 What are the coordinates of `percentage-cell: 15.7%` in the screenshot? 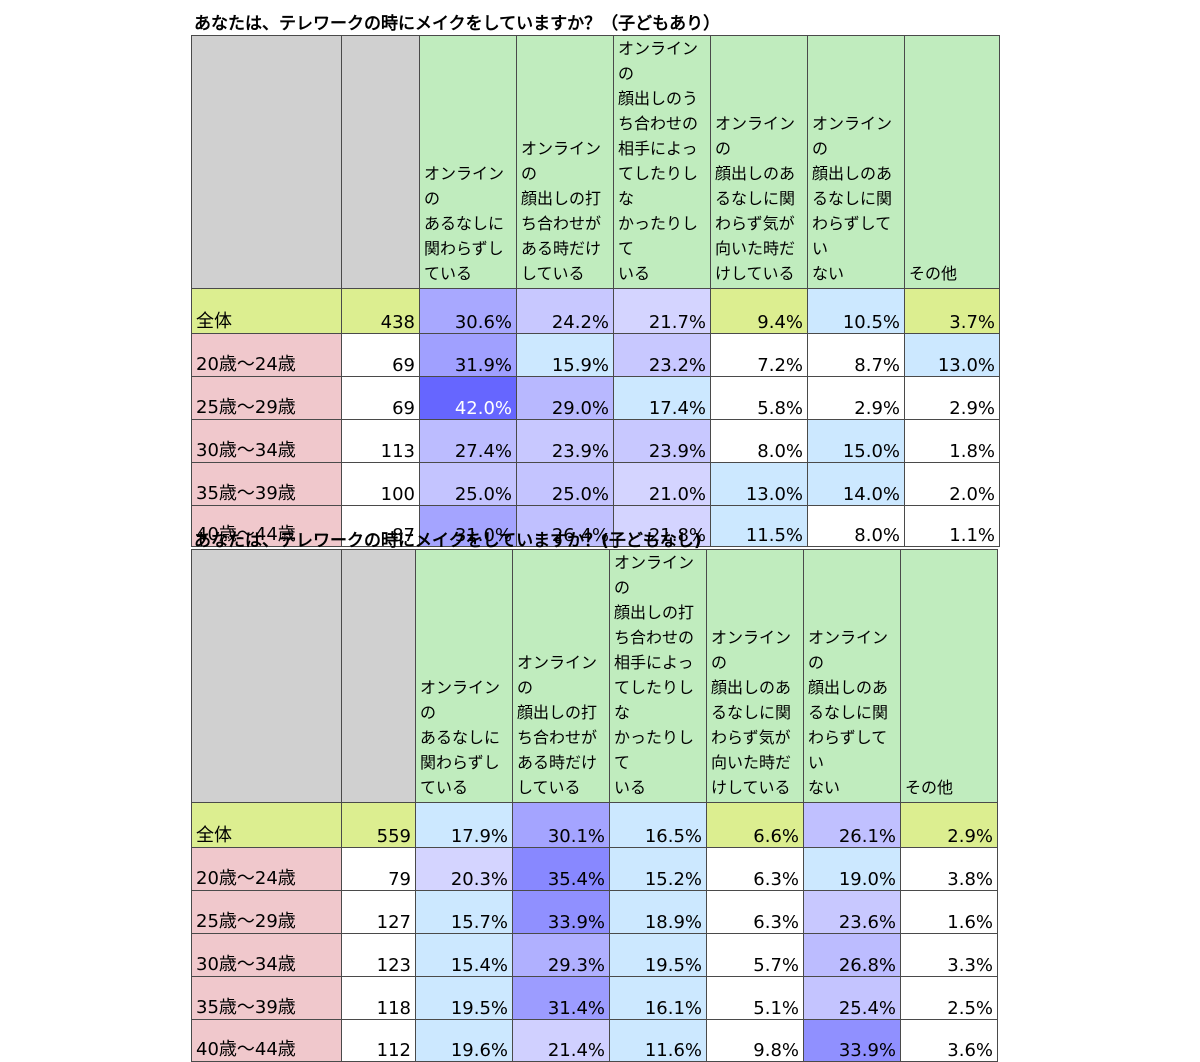 It's located at (464, 912).